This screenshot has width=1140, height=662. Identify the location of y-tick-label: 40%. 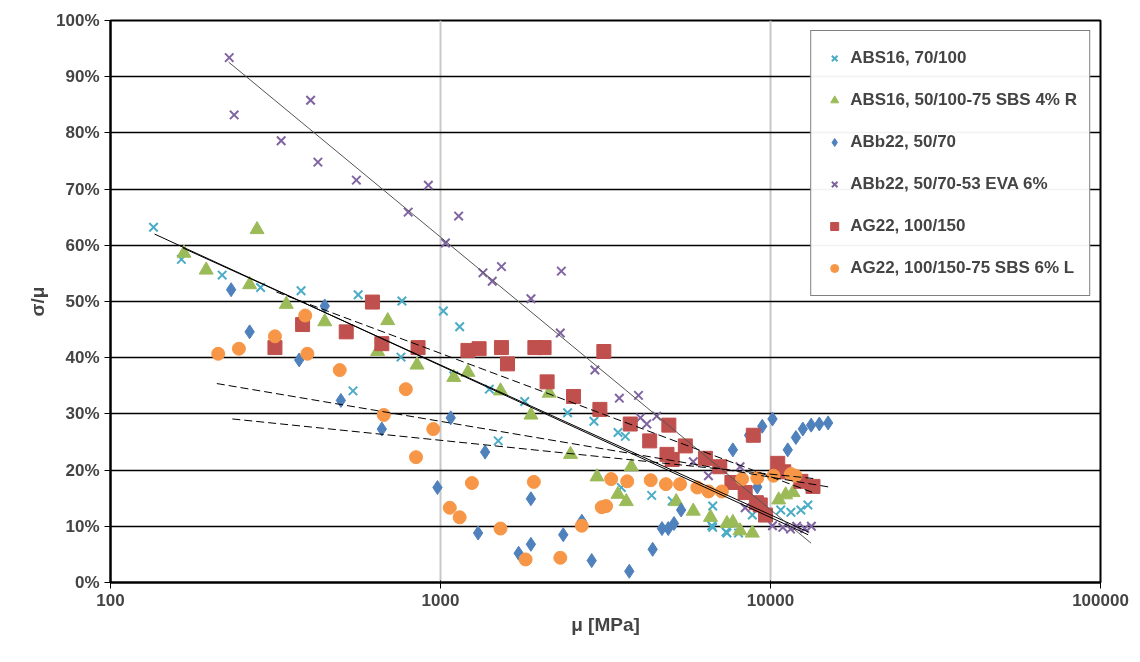
(82, 358).